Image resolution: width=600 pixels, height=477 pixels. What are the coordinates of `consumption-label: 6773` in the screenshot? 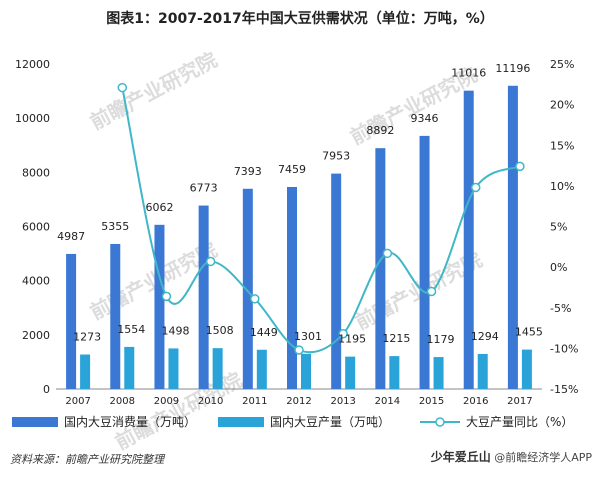 It's located at (204, 188).